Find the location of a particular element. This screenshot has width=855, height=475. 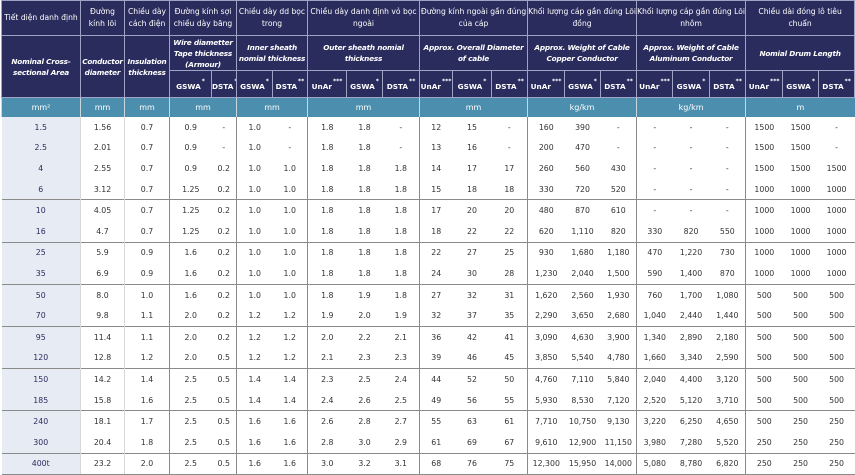

value-cell: 75 is located at coordinates (509, 463).